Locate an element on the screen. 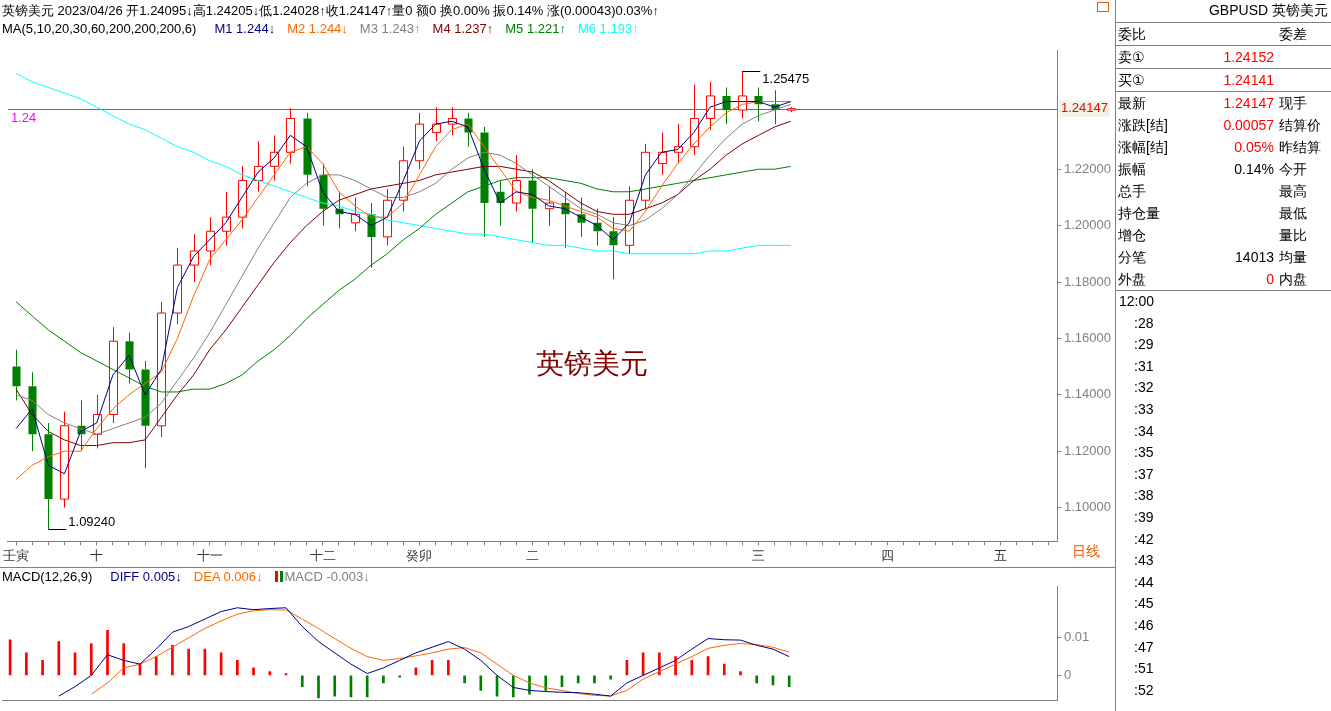 The image size is (1331, 711). category-label: 最新 is located at coordinates (1132, 103).